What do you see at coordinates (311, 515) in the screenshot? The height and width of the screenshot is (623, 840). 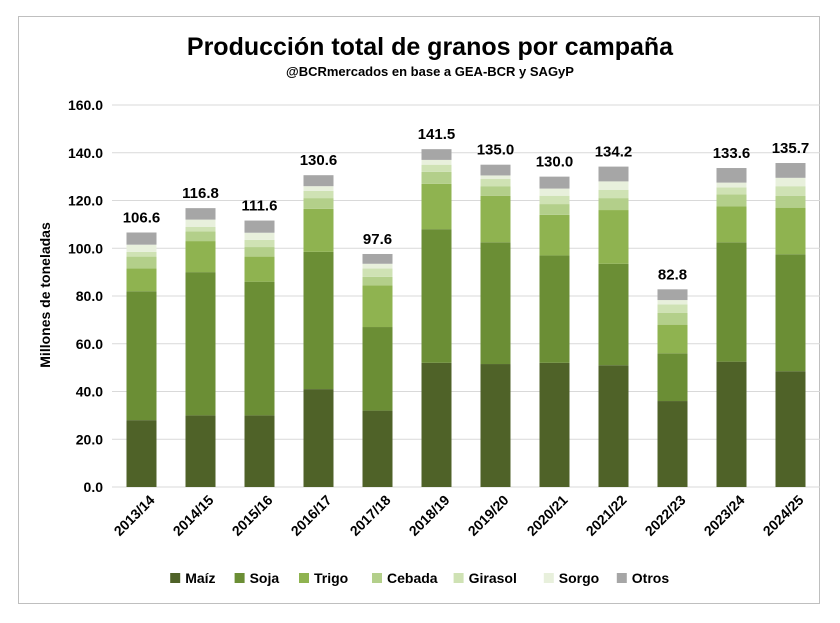 I see `x-tick-label: 2016/17` at bounding box center [311, 515].